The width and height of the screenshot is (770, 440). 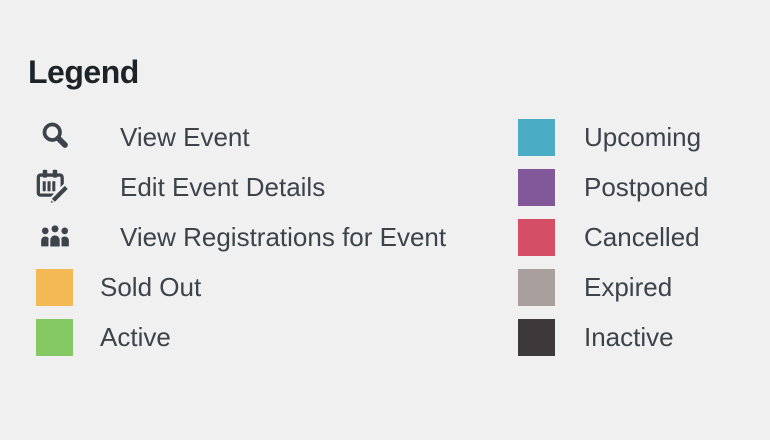 What do you see at coordinates (135, 337) in the screenshot?
I see `legend-item-label: Active` at bounding box center [135, 337].